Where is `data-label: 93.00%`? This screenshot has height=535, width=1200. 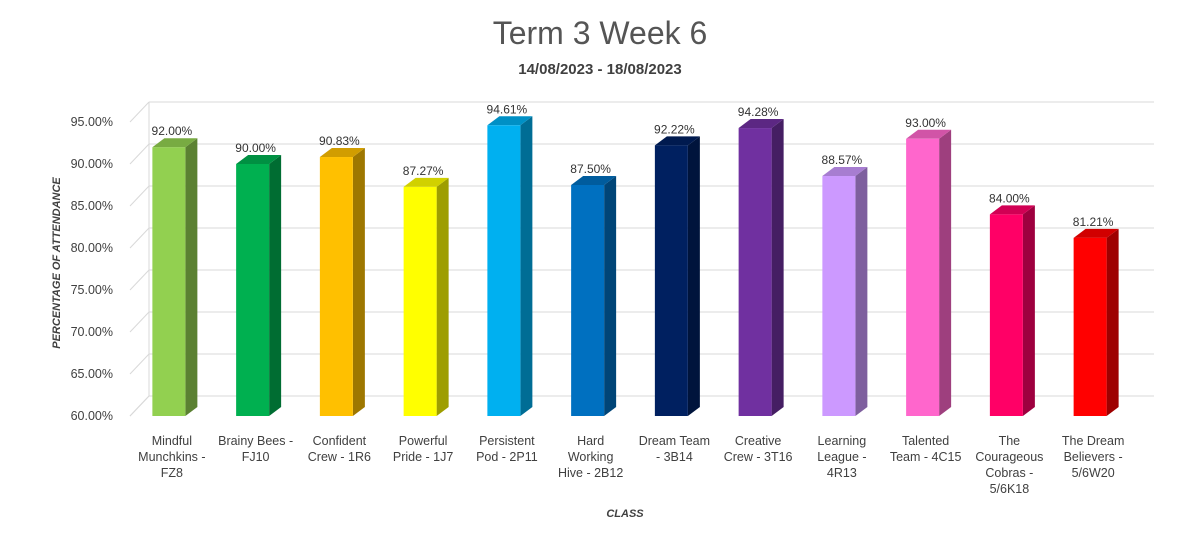 data-label: 93.00% is located at coordinates (925, 123).